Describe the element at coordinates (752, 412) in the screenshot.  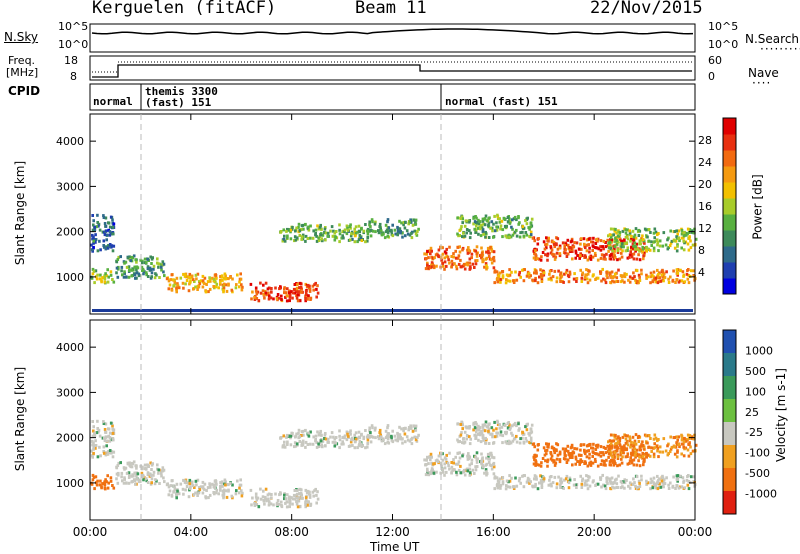
I see `velocity-cbar-tick: 25` at that location.